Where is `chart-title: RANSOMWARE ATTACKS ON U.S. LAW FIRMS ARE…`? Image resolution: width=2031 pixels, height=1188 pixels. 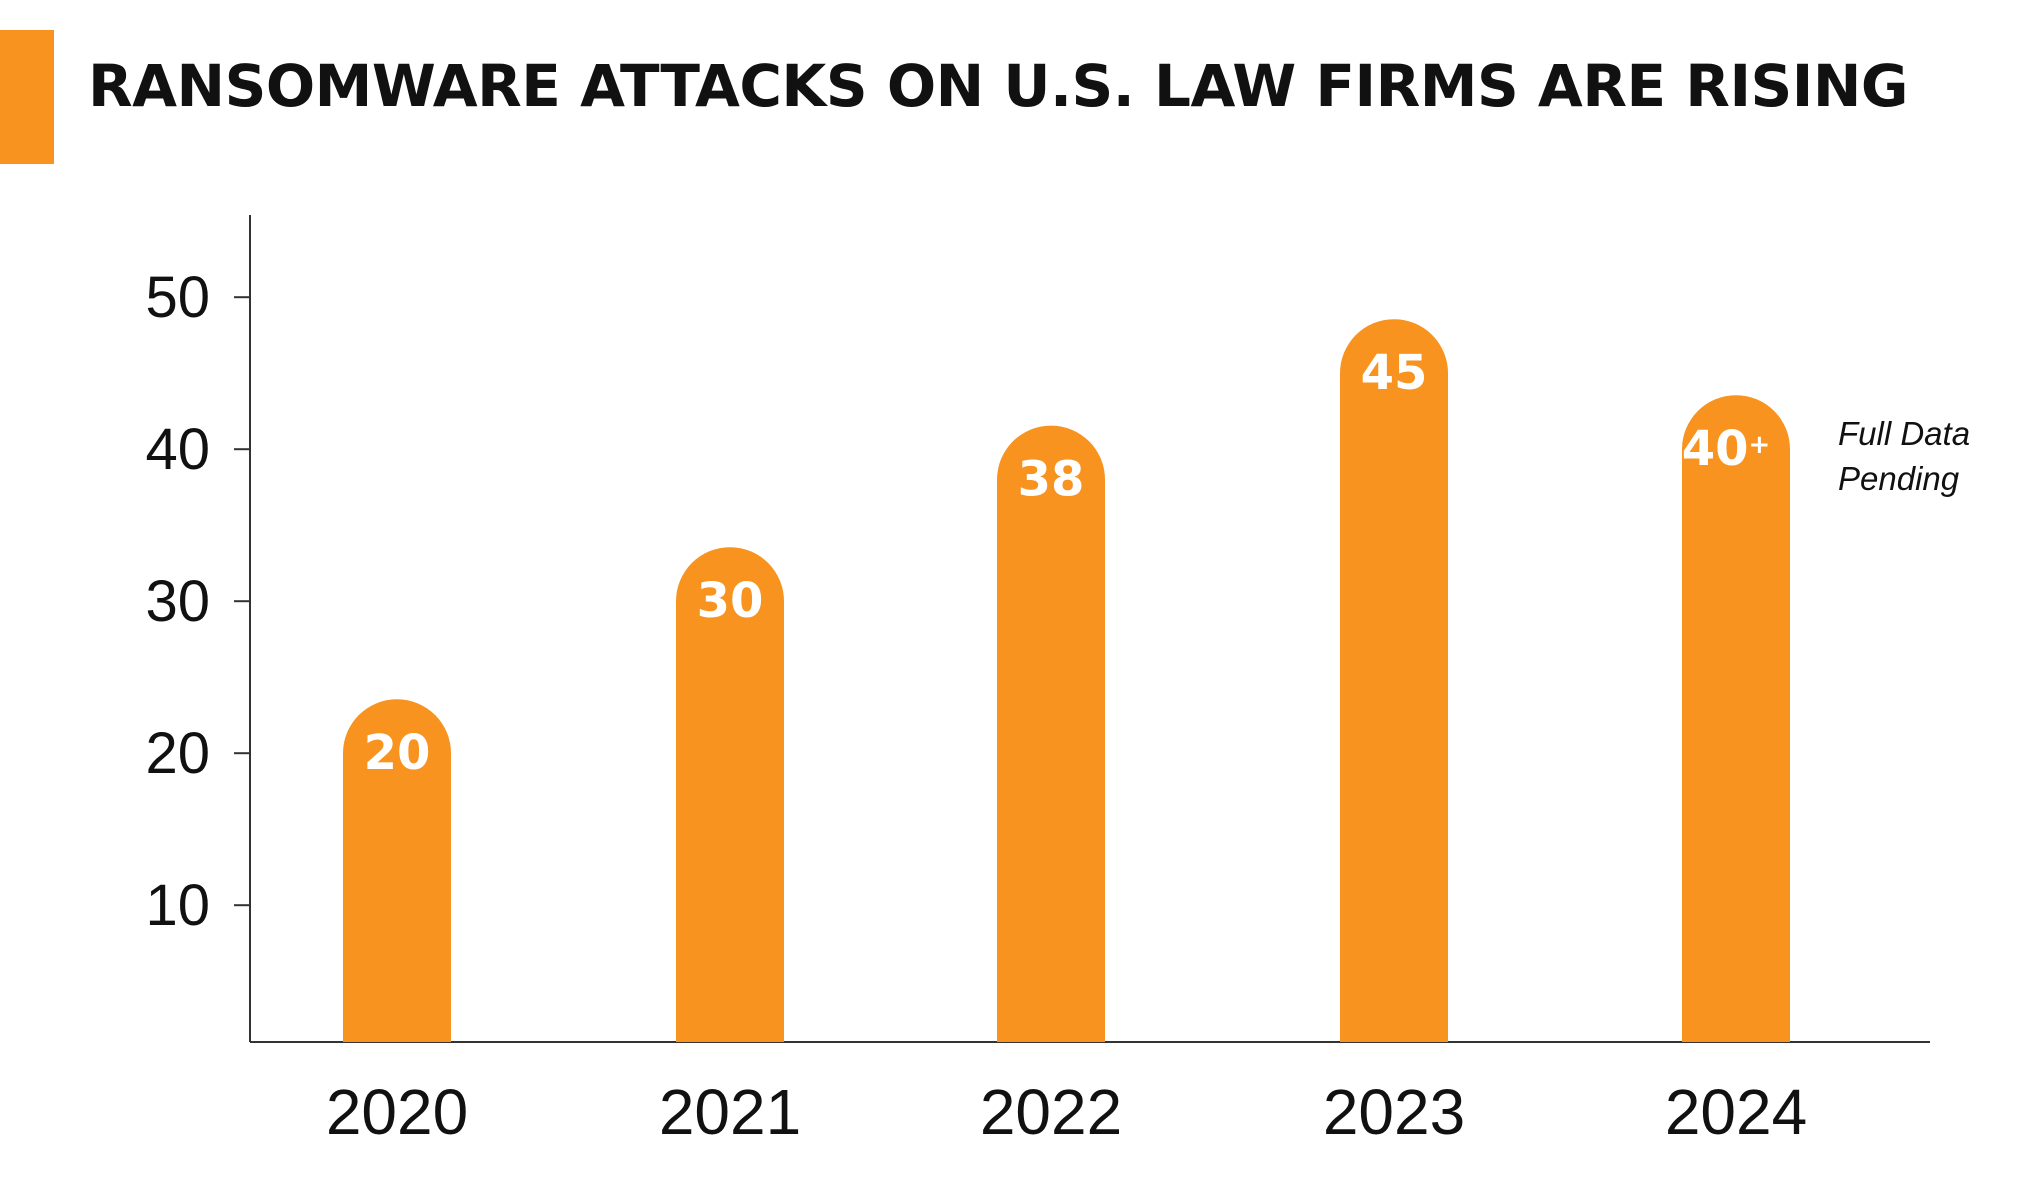 chart-title: RANSOMWARE ATTACKS ON U.S. LAW FIRMS ARE… is located at coordinates (998, 86).